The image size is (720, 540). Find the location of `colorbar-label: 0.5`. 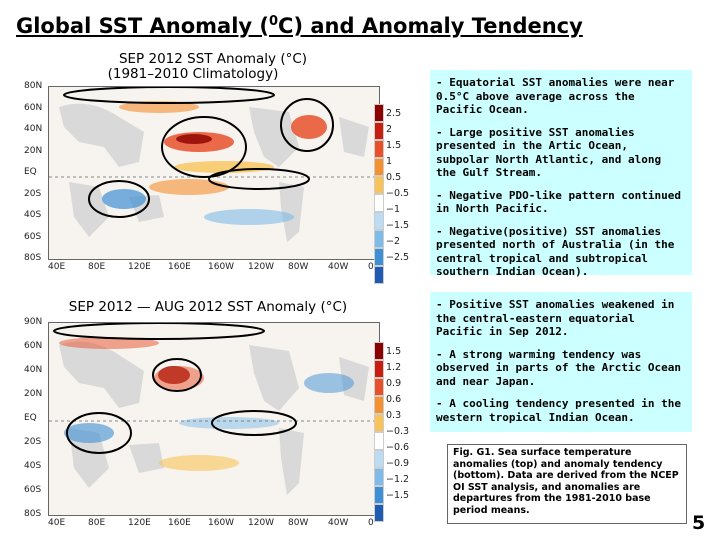

colorbar-label: 0.5 is located at coordinates (394, 177).